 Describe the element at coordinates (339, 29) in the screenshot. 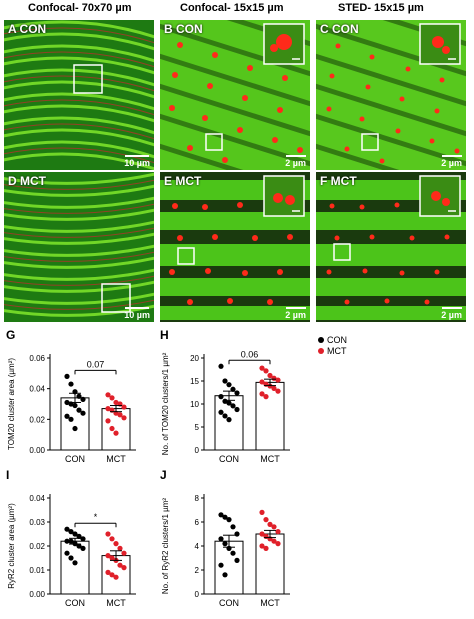

I see `panel-label-c: C CON` at that location.